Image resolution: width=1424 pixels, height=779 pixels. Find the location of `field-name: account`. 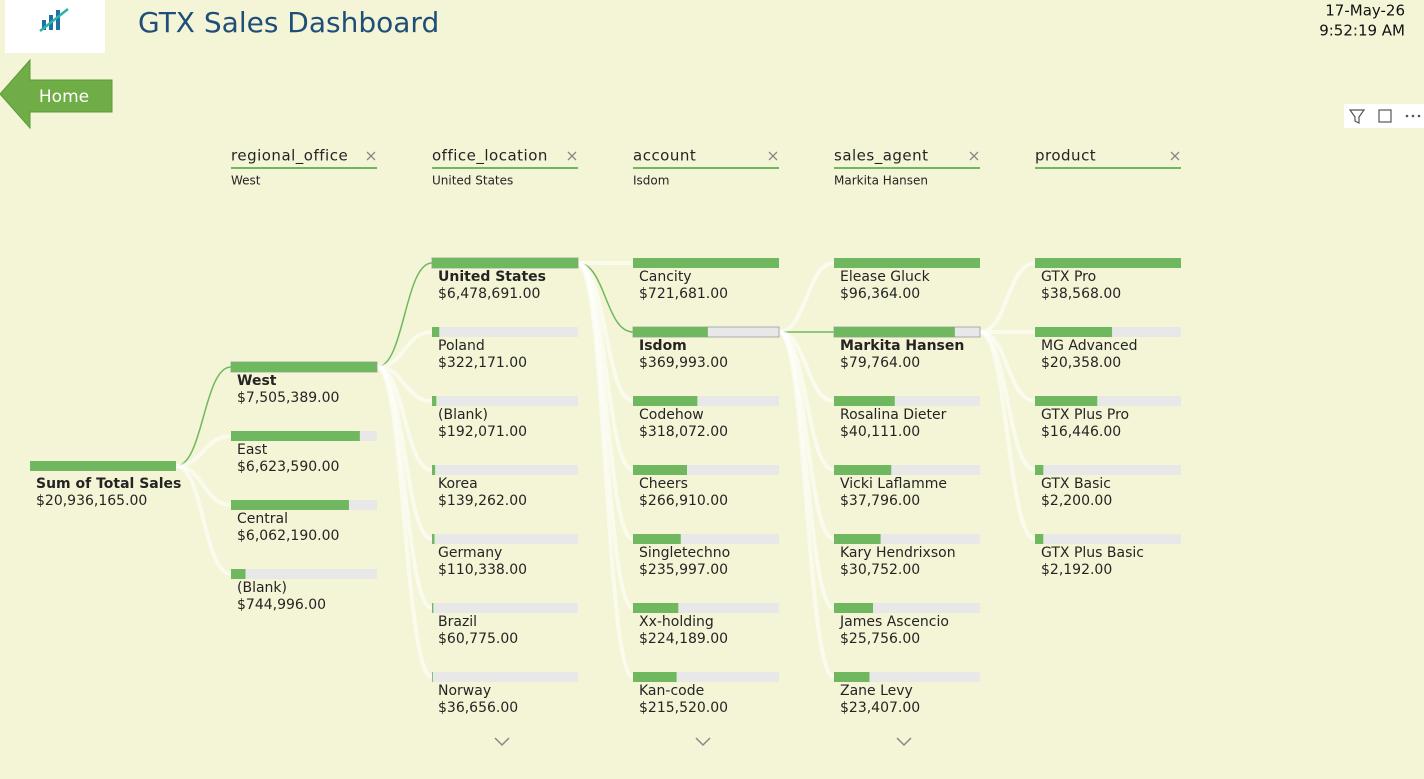

field-name: account is located at coordinates (664, 156).